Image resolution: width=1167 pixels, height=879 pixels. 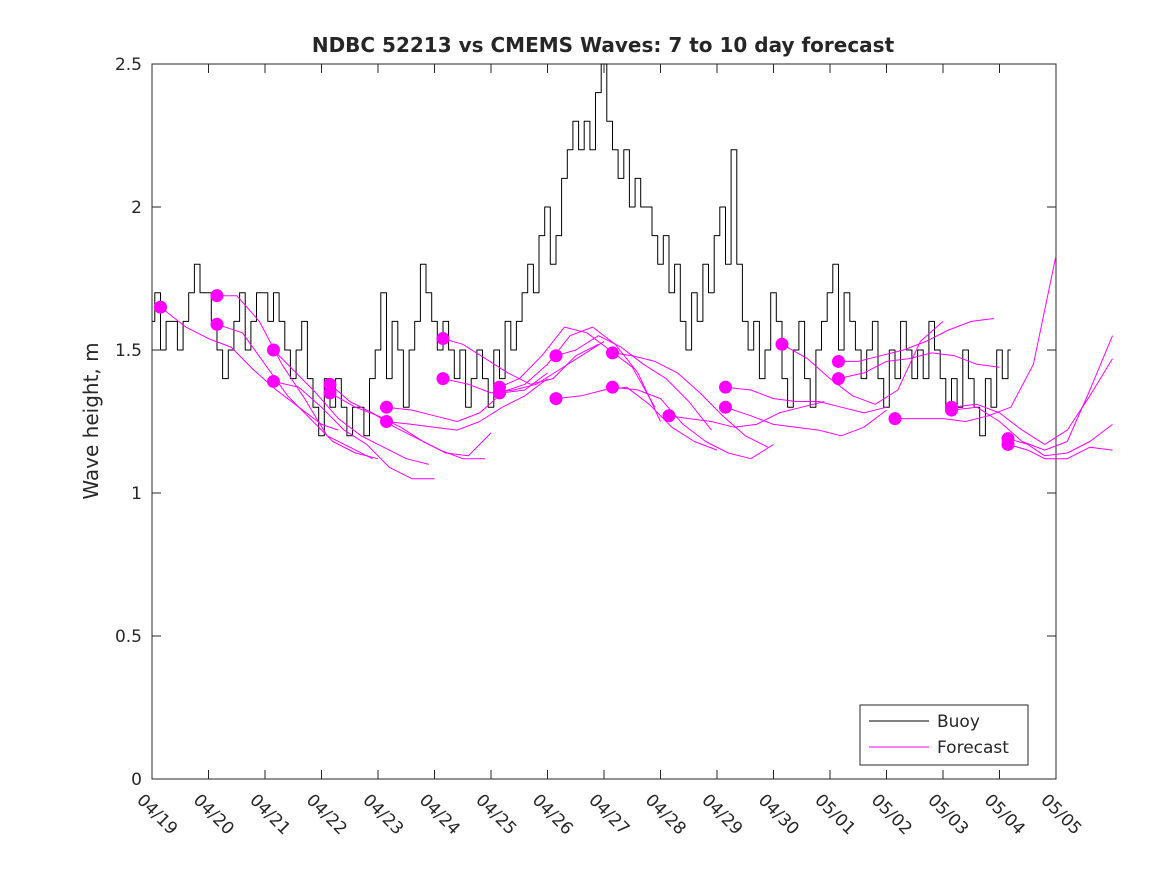 What do you see at coordinates (891, 814) in the screenshot?
I see `x-tick-label: 05/02` at bounding box center [891, 814].